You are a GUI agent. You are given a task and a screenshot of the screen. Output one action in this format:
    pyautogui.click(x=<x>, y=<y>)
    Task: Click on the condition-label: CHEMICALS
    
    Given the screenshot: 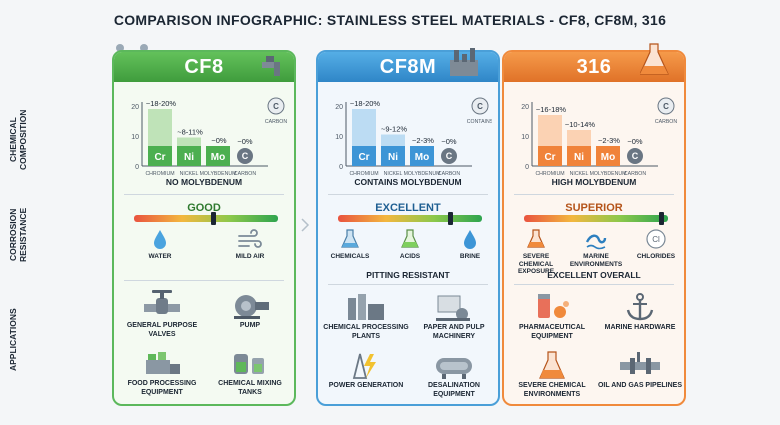 What is the action you would take?
    pyautogui.click(x=350, y=256)
    